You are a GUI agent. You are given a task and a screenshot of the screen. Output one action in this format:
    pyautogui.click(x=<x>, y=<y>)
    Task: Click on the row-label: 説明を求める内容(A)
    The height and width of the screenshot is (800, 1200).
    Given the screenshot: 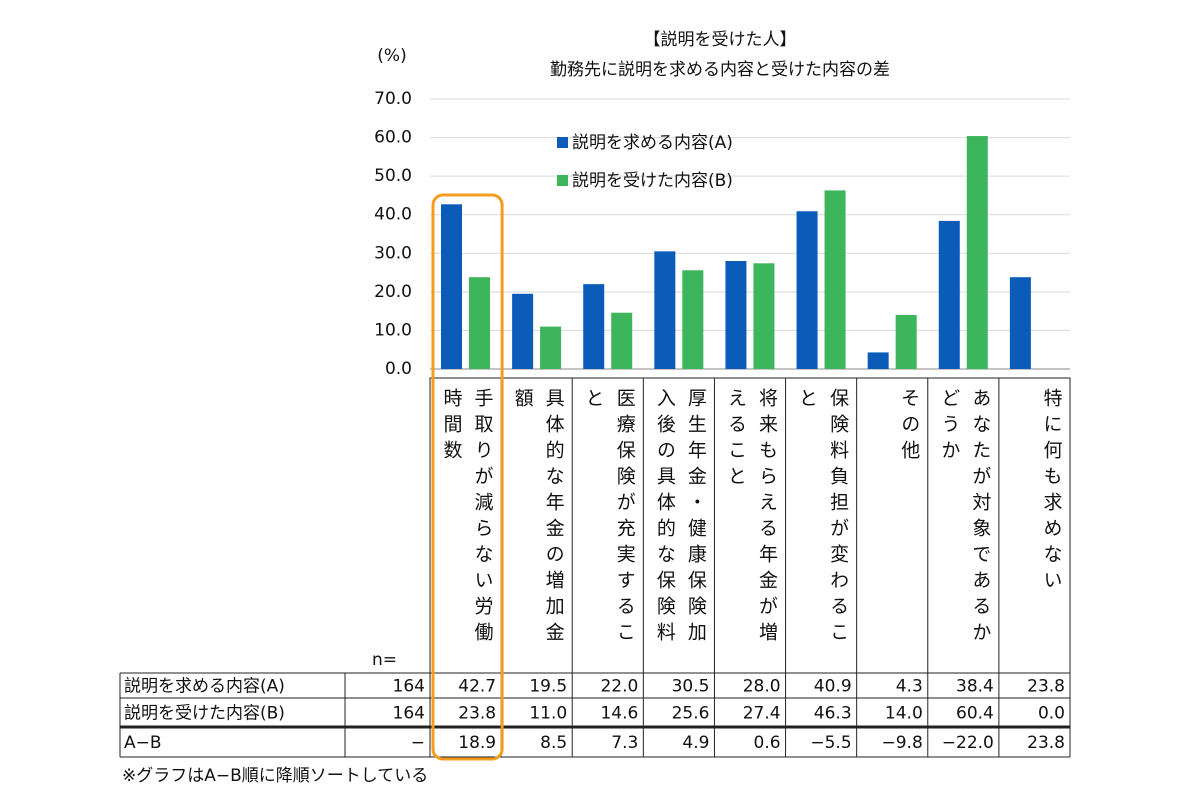 What is the action you would take?
    pyautogui.click(x=204, y=687)
    